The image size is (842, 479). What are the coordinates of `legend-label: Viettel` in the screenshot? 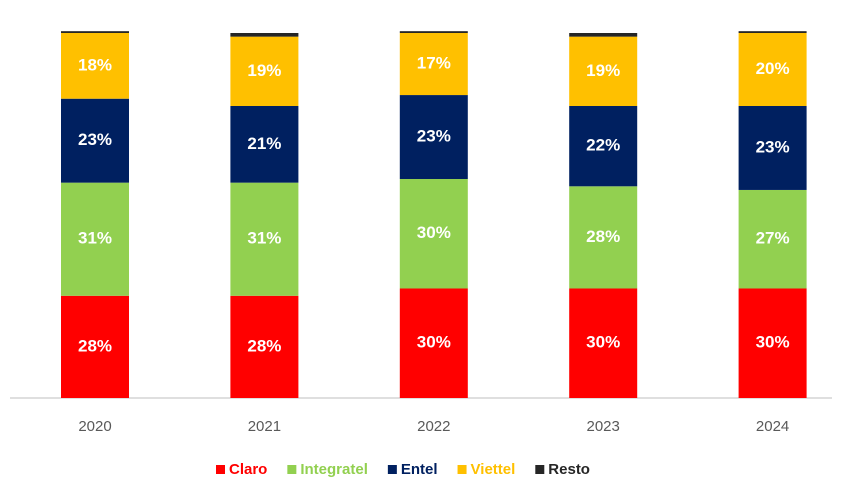 It's located at (493, 469).